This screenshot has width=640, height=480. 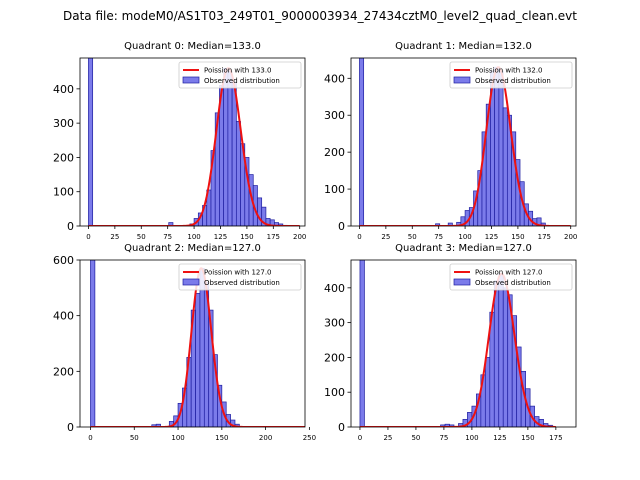 What do you see at coordinates (463, 46) in the screenshot?
I see `quadrant-title: Quadrant 1: Median=132.0` at bounding box center [463, 46].